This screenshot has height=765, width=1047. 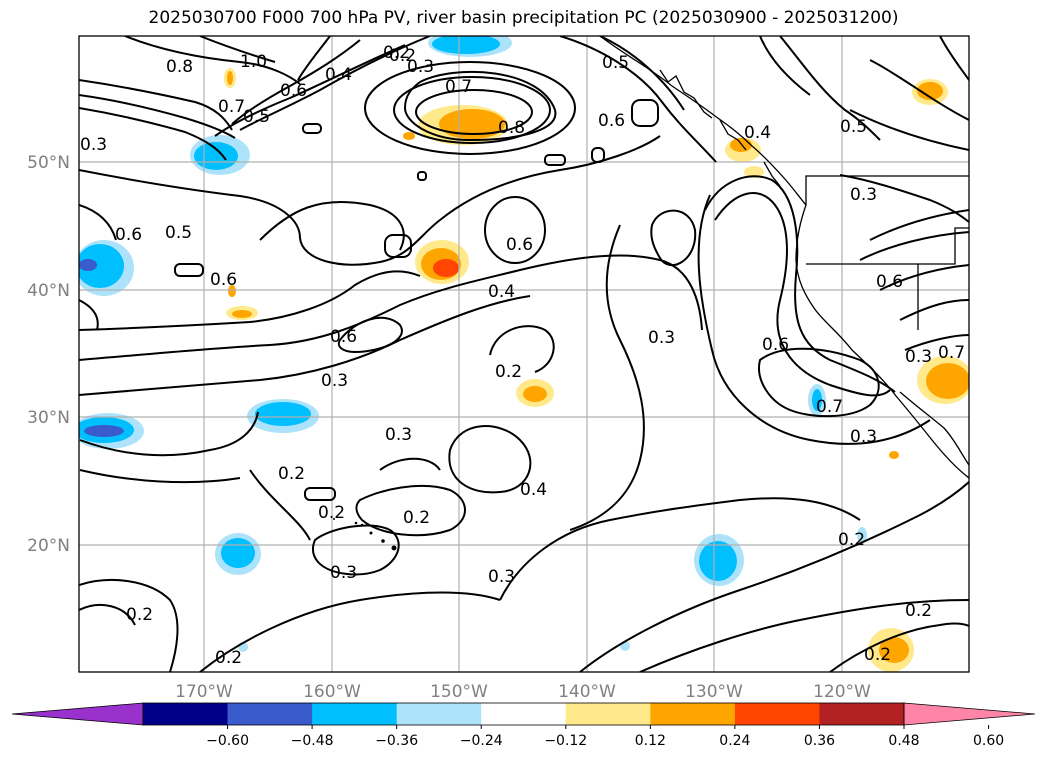 I want to click on colorbar-tick-label: 0.36, so click(x=819, y=741).